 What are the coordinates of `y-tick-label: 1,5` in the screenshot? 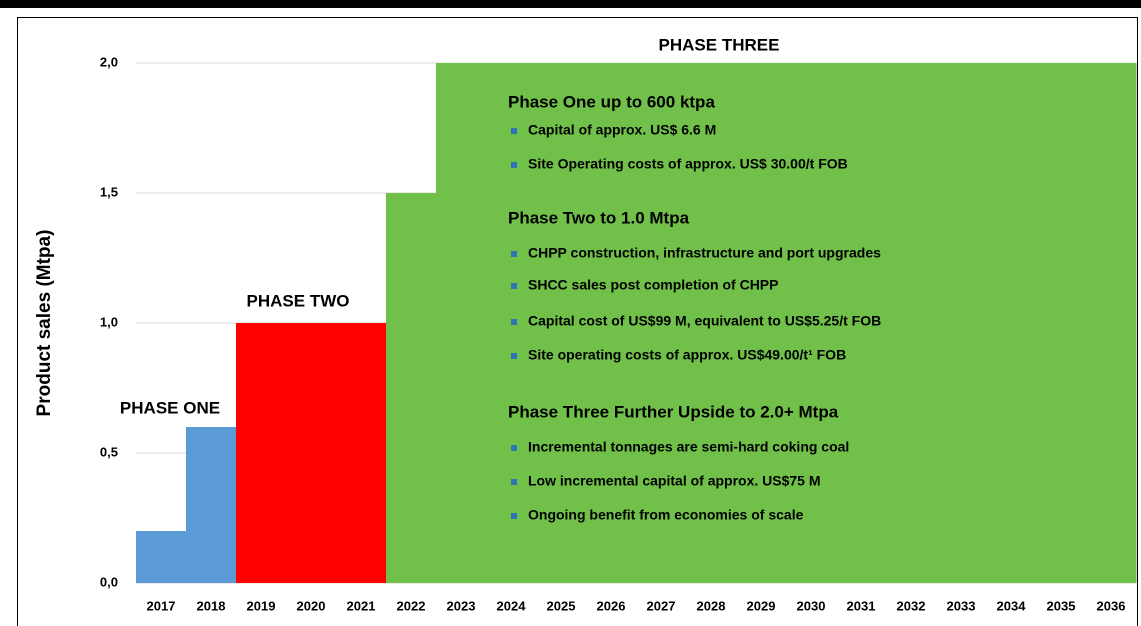 It's located at (109, 191).